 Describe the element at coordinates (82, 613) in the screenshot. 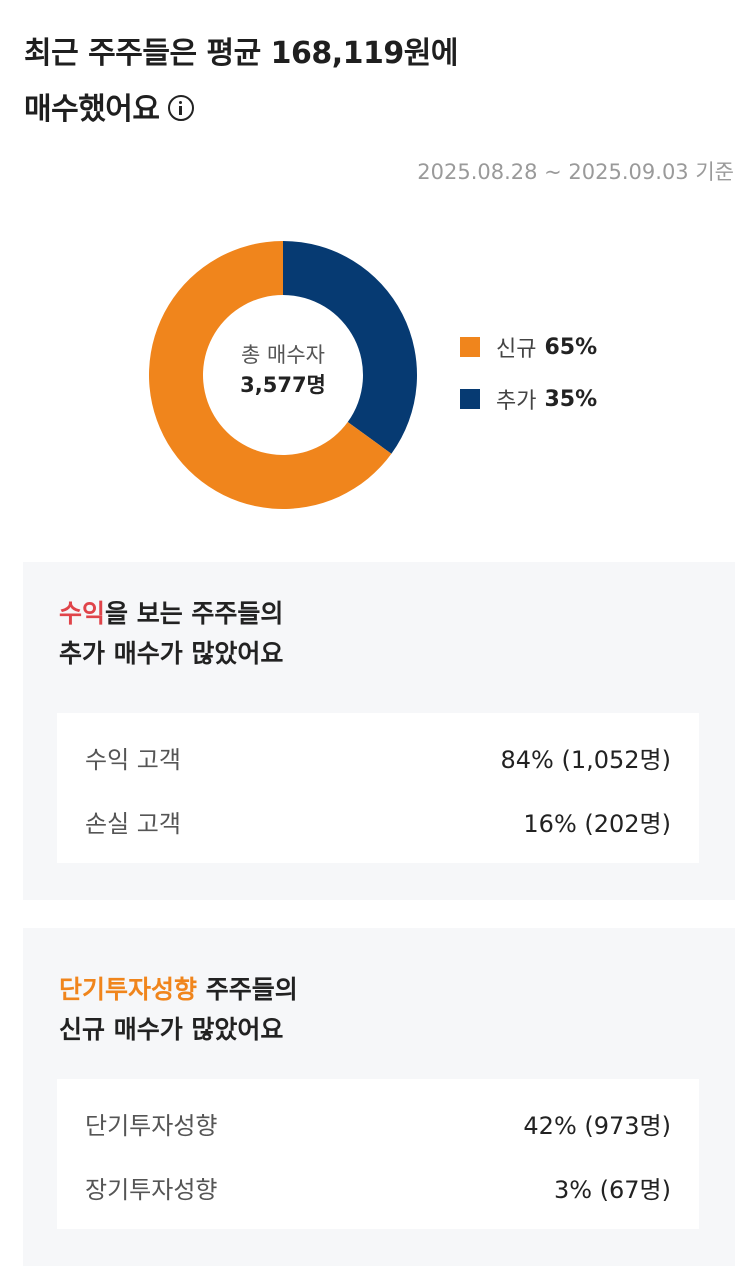

I see `profit-highlight: 수익` at that location.